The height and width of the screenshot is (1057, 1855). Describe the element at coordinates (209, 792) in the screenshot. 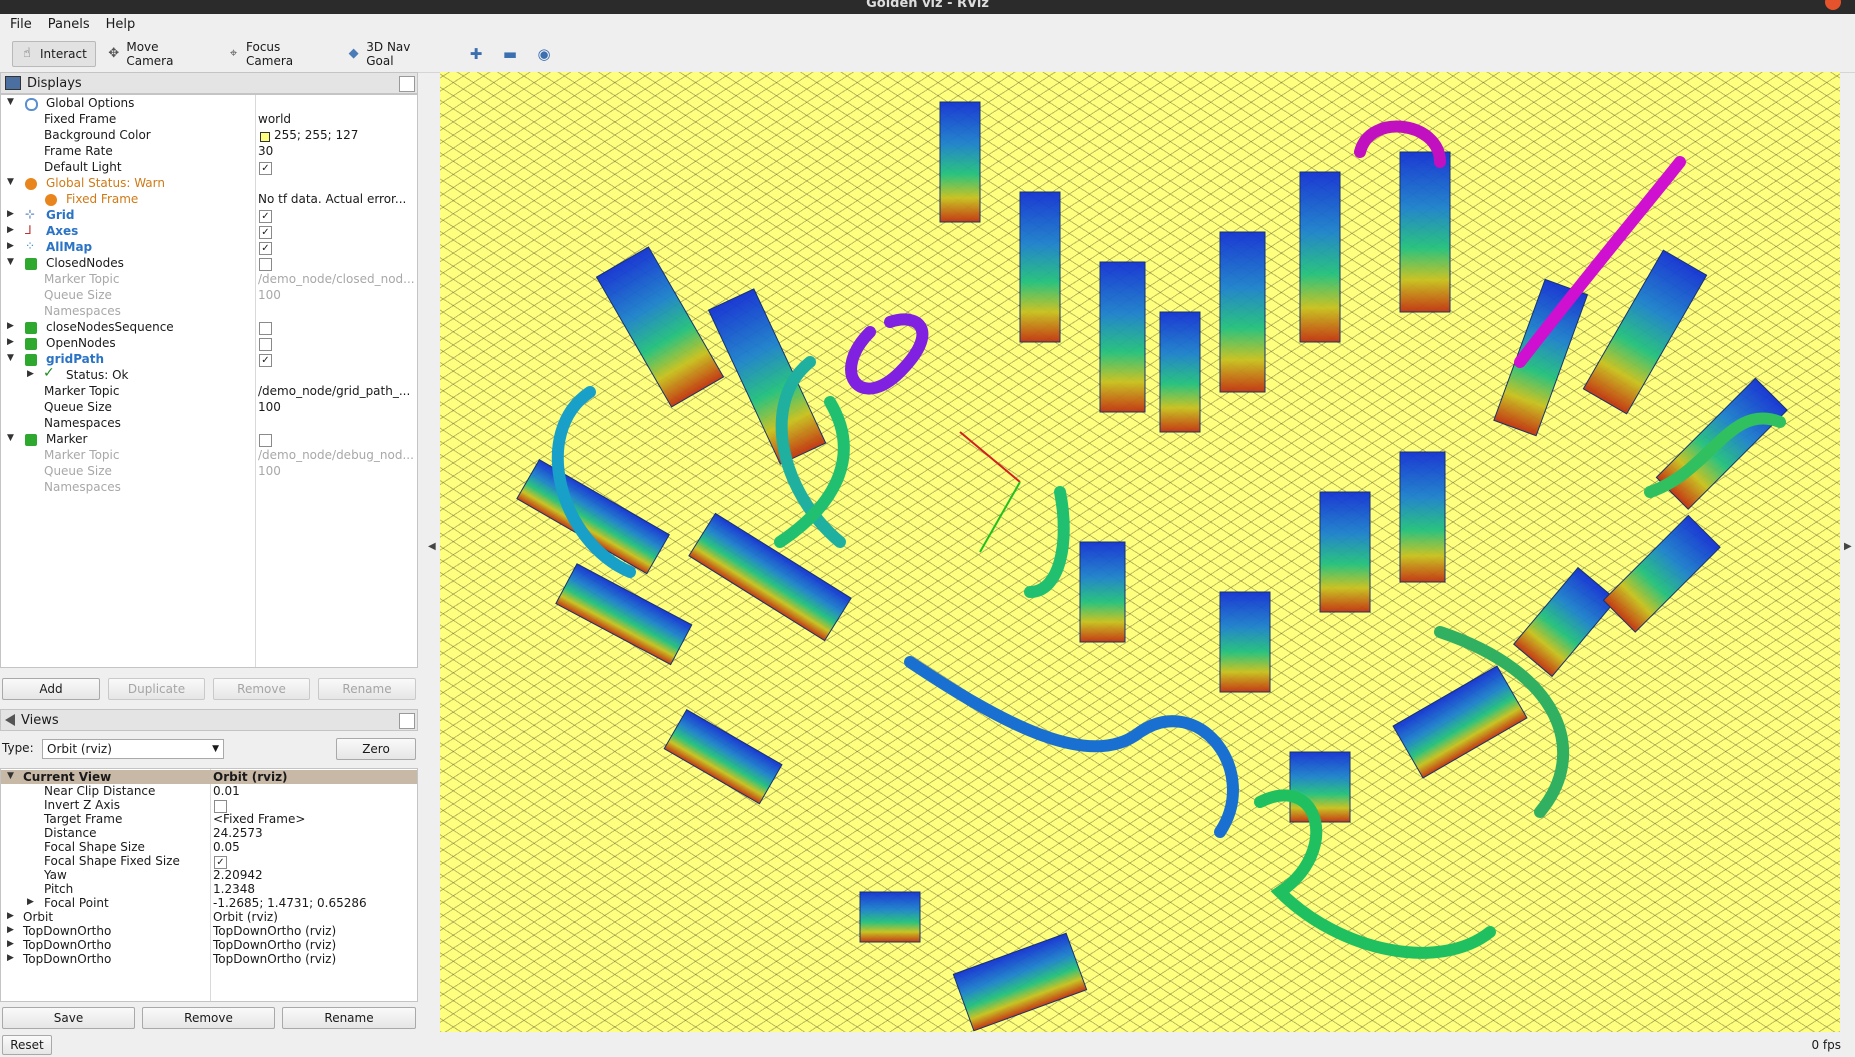

I see `tree-row-near-clip: Near Clip Distance 0.01` at that location.